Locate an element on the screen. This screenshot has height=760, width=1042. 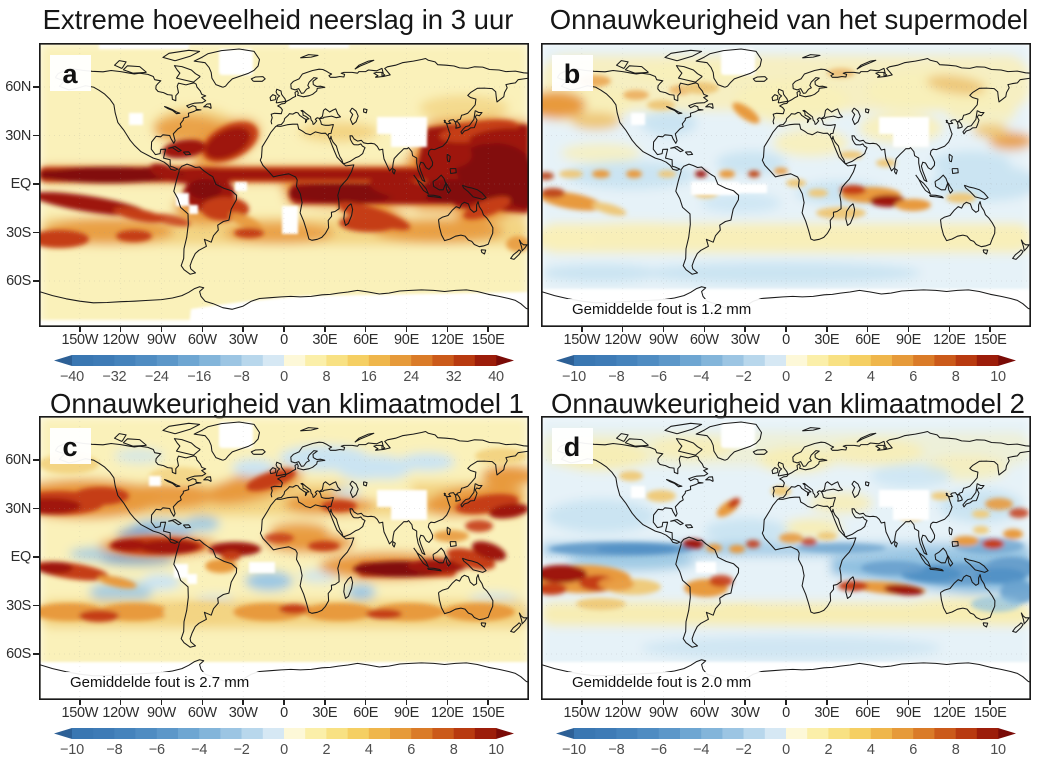
svg-text: Gemiddelde fout is 2.7 mm is located at coordinates (159, 682).